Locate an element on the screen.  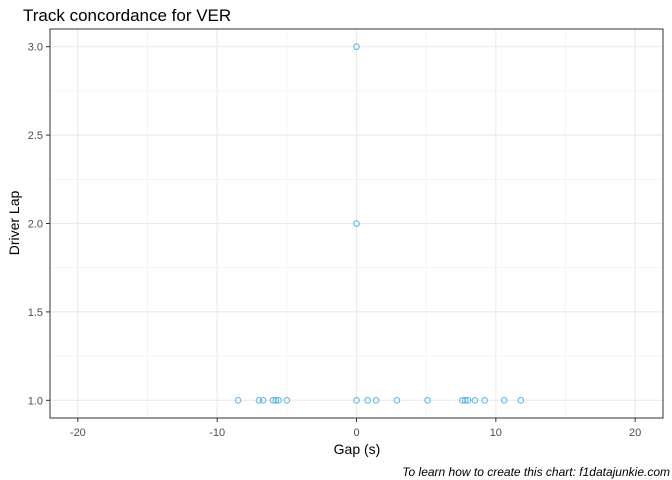
x-tick-label: -20 is located at coordinates (78, 433).